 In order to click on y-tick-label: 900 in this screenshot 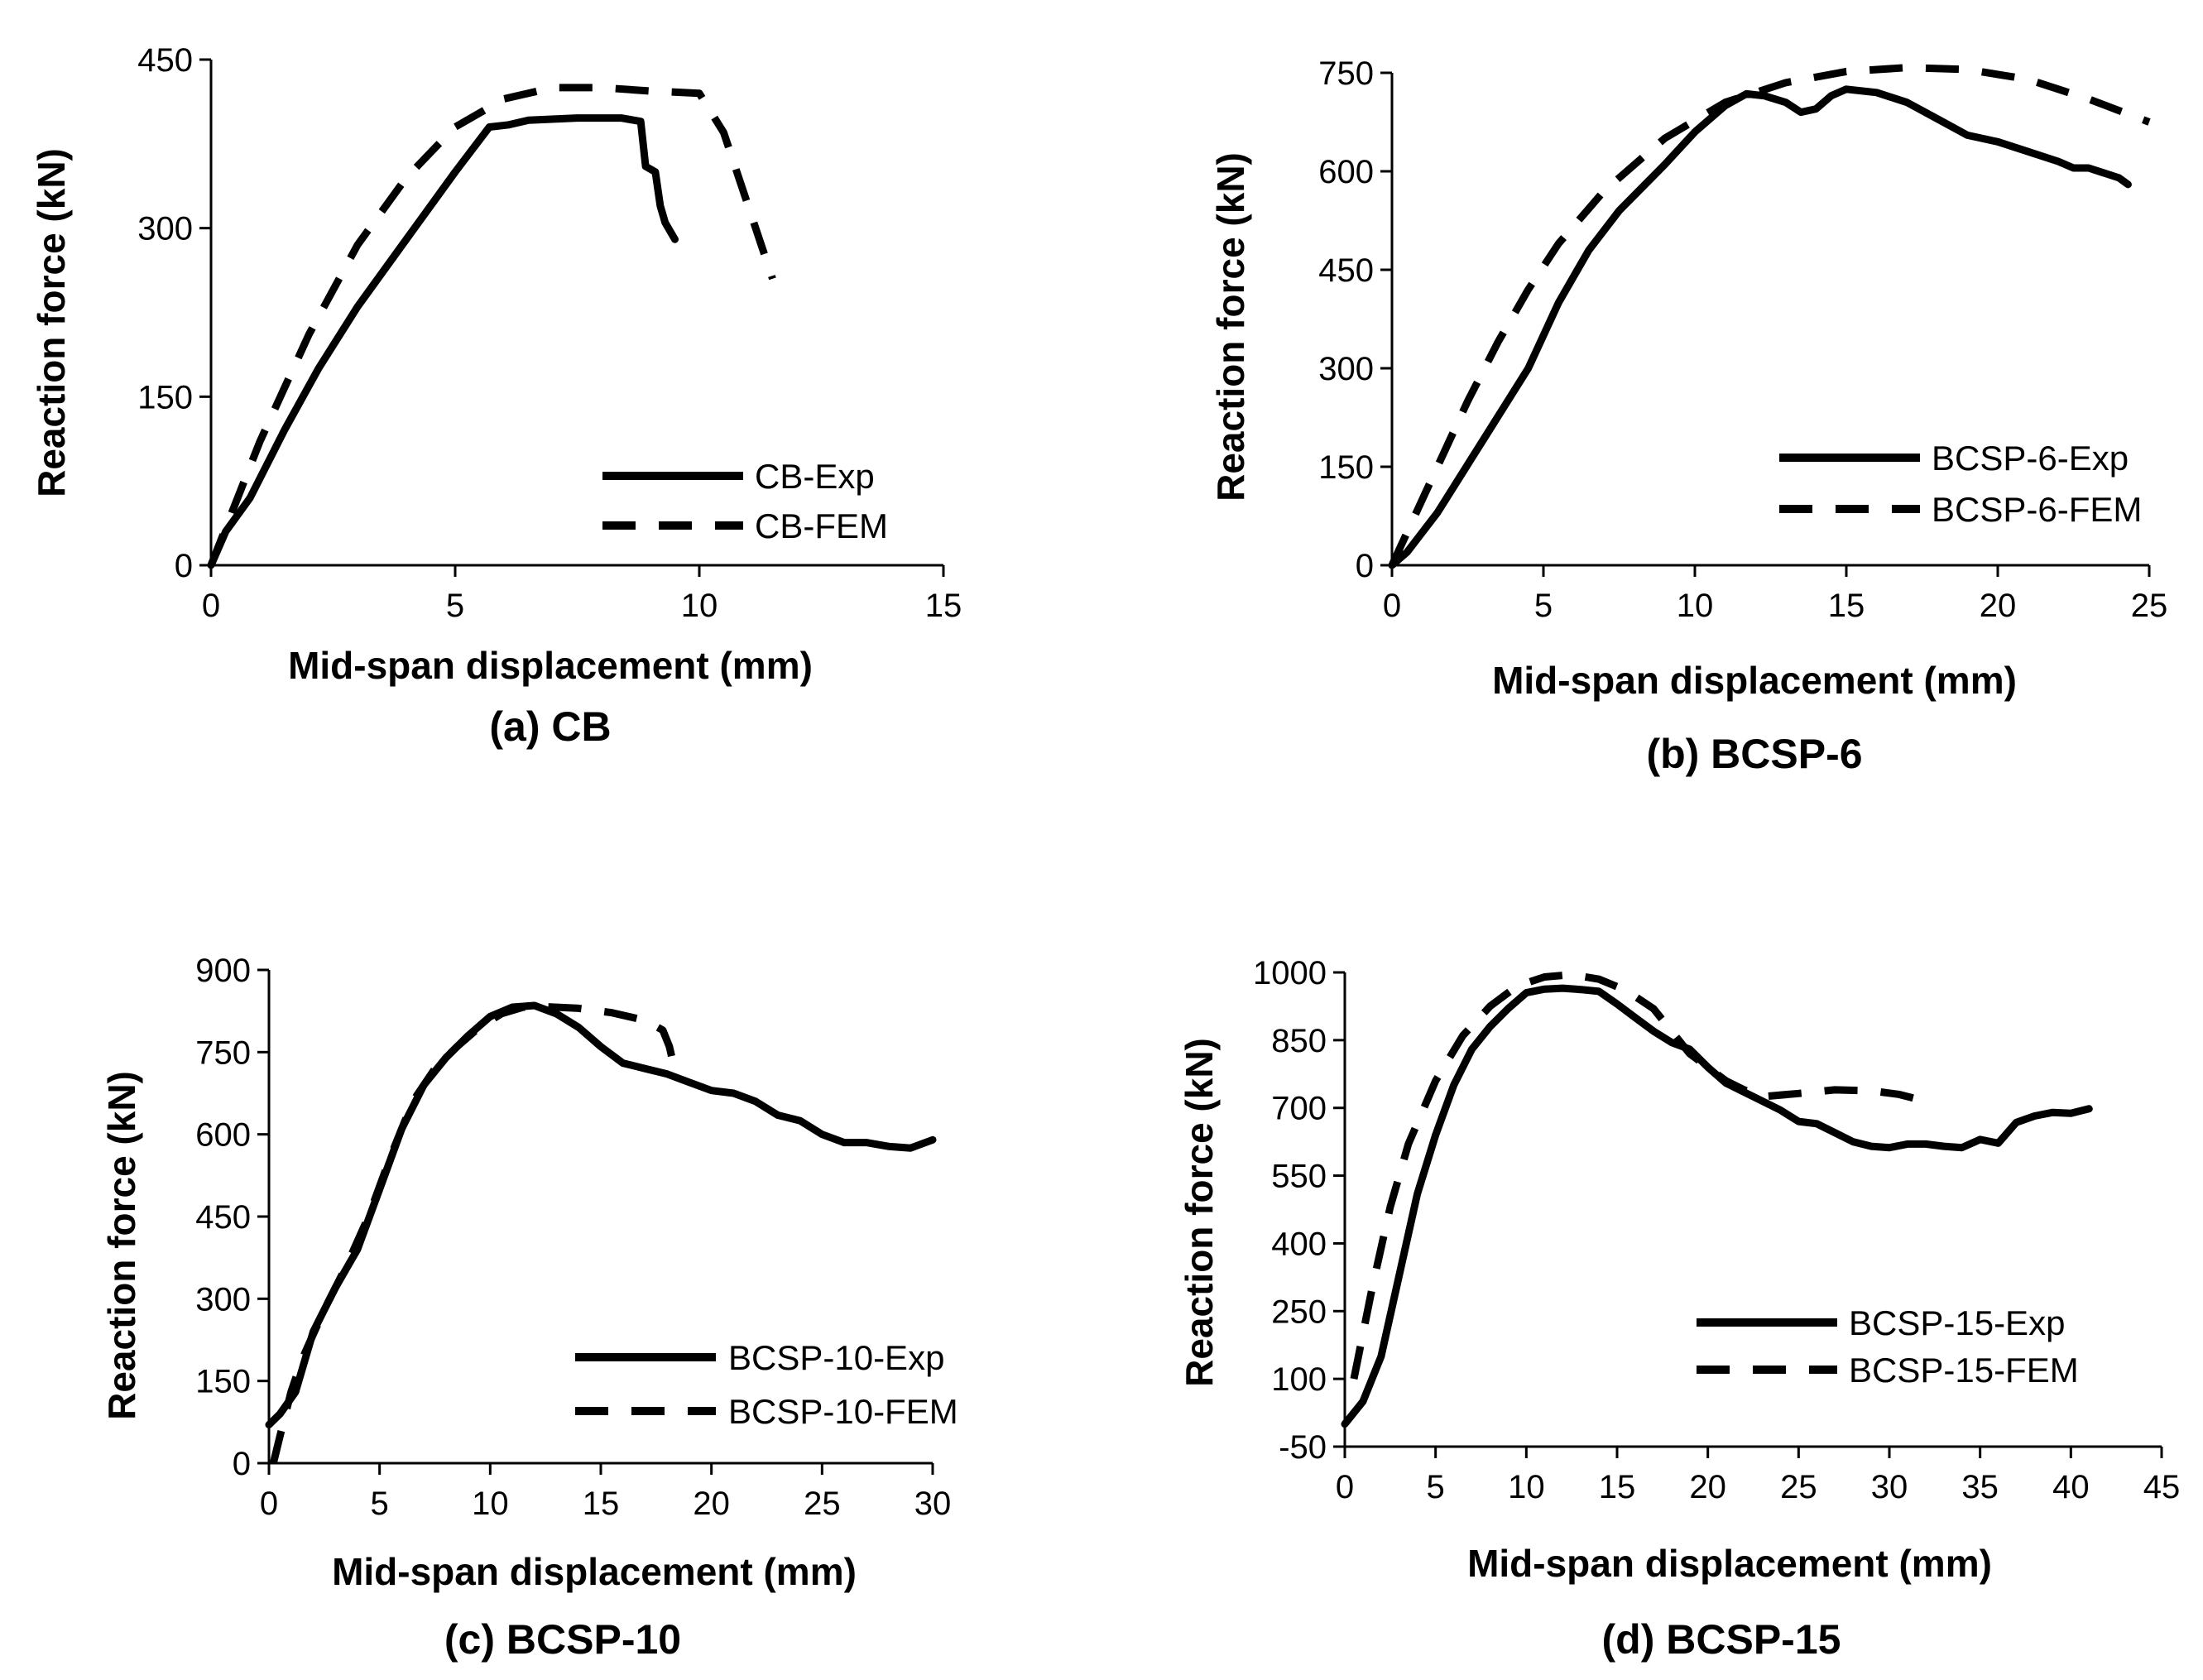, I will do `click(223, 971)`.